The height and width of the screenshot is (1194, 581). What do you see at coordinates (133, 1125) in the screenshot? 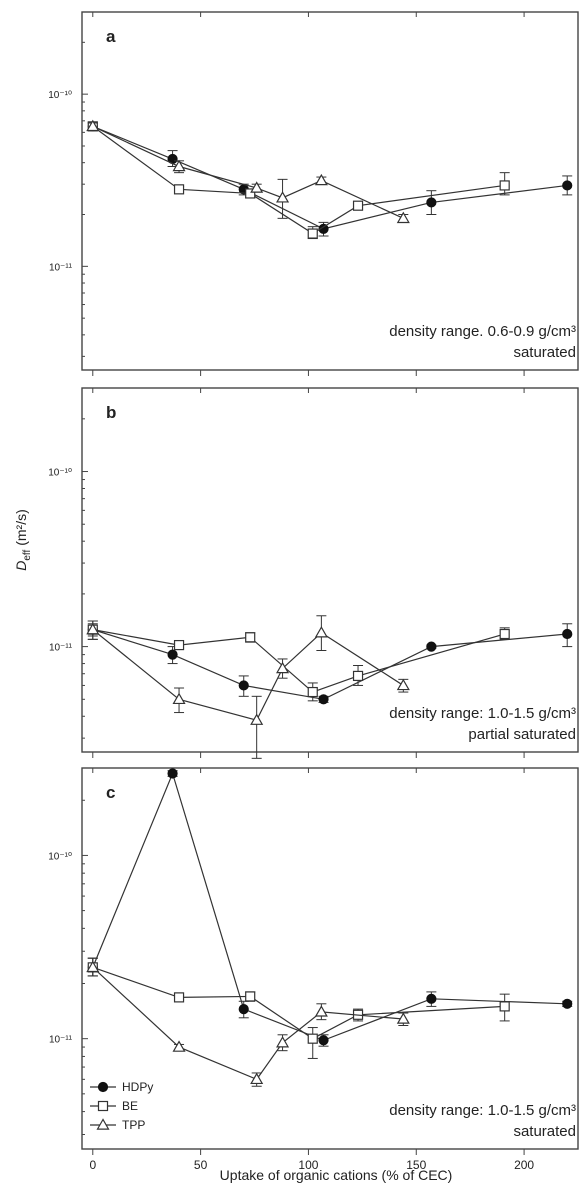
I see `legend-label: TPP` at bounding box center [133, 1125].